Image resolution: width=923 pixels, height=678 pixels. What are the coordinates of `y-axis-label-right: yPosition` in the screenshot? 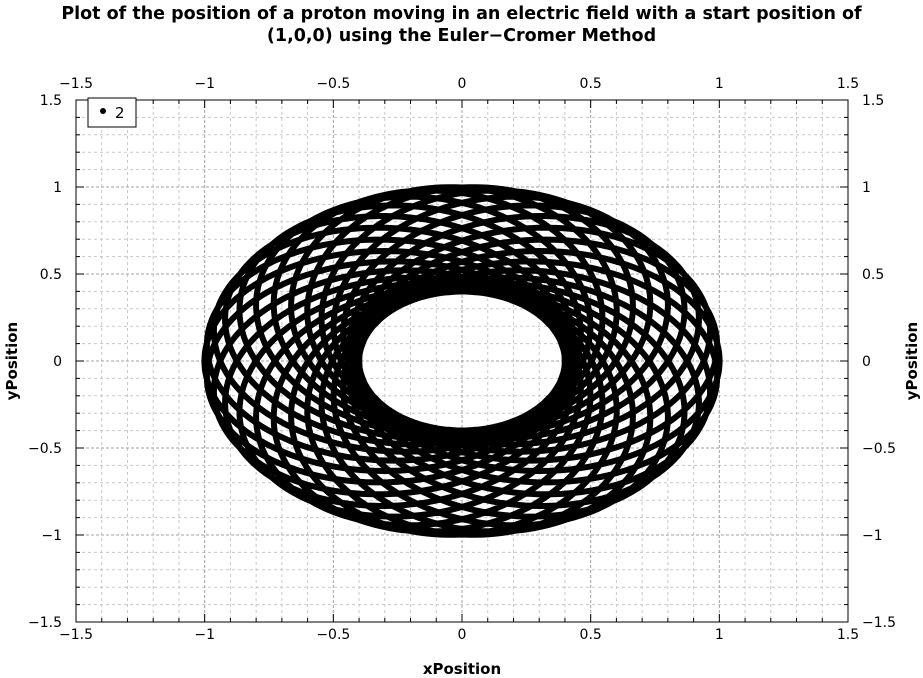 It's located at (912, 361).